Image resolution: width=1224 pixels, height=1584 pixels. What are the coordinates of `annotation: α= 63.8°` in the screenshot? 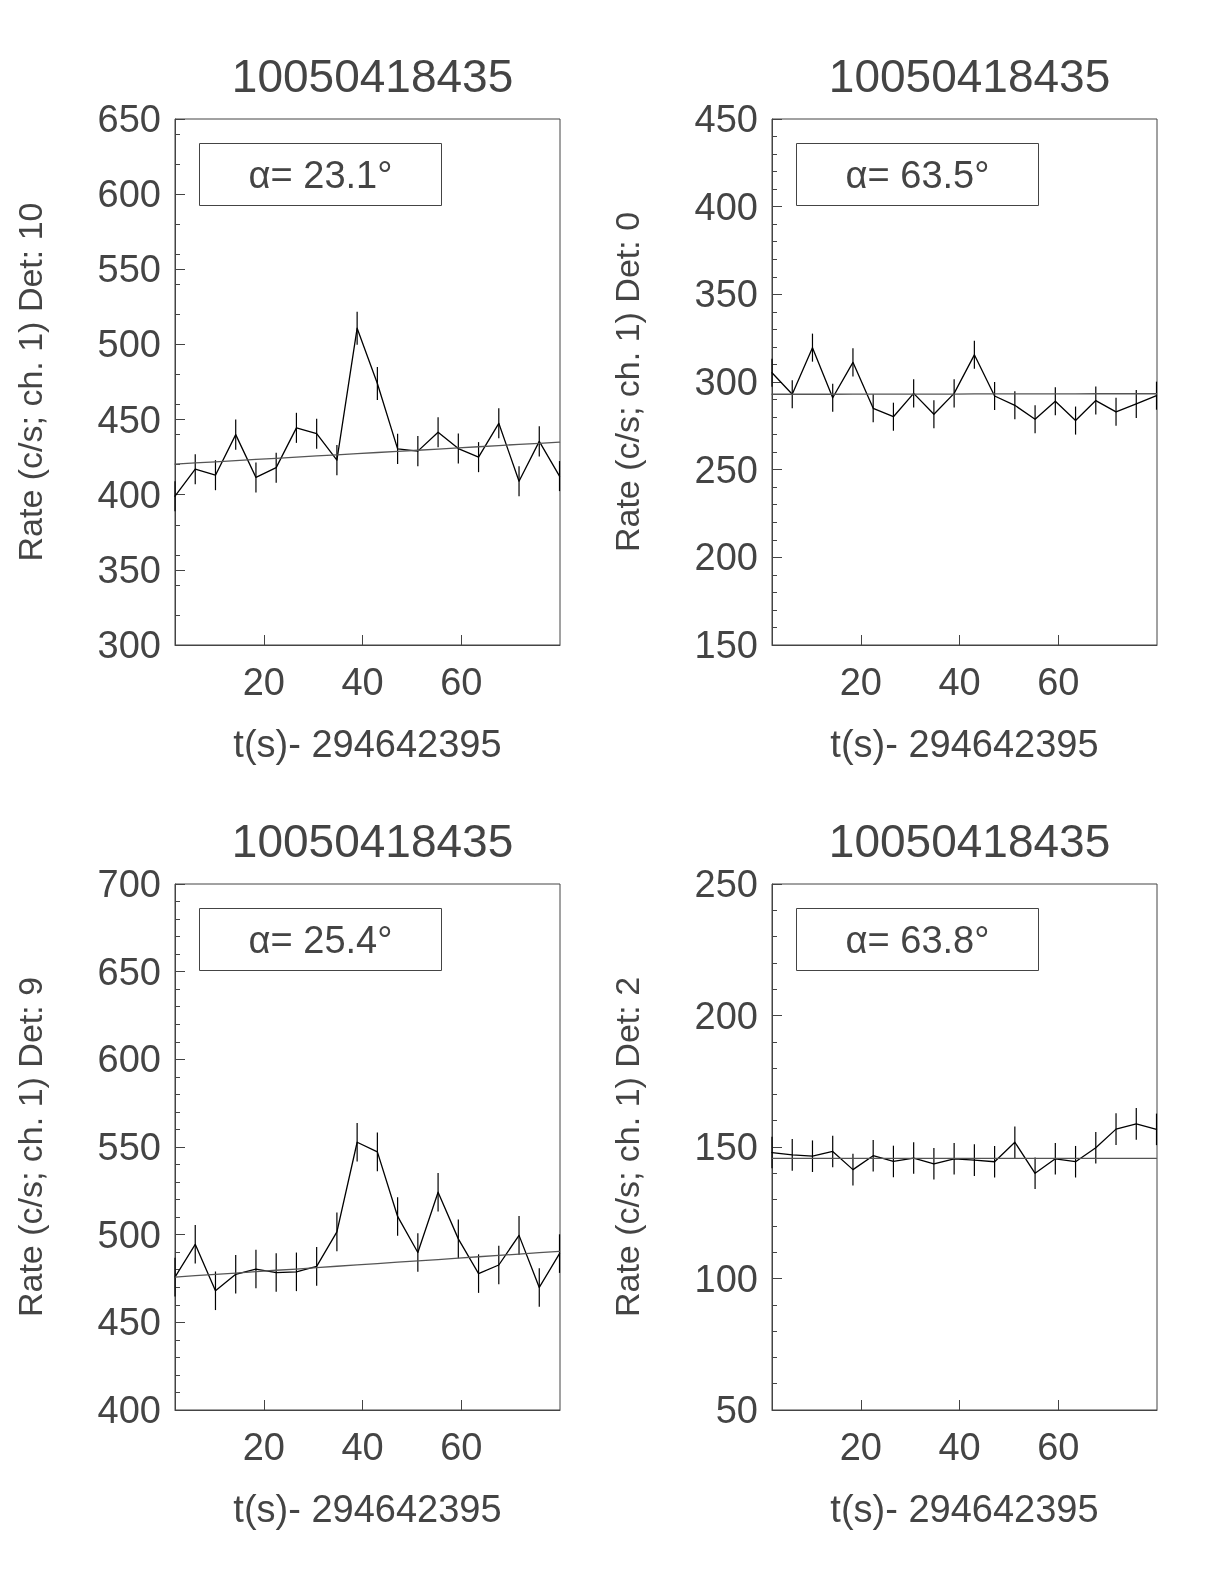 It's located at (917, 939).